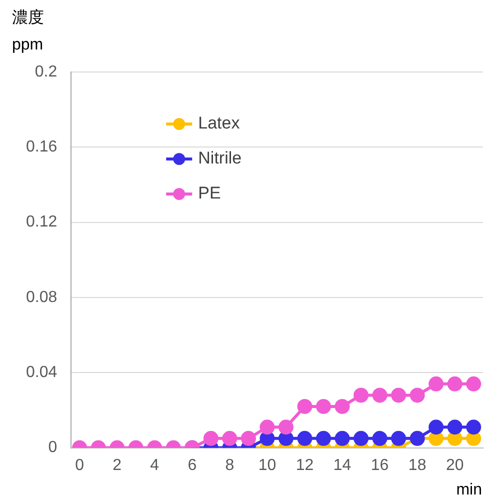 This screenshot has width=492, height=504. Describe the element at coordinates (469, 489) in the screenshot. I see `x-axis-title: min` at that location.